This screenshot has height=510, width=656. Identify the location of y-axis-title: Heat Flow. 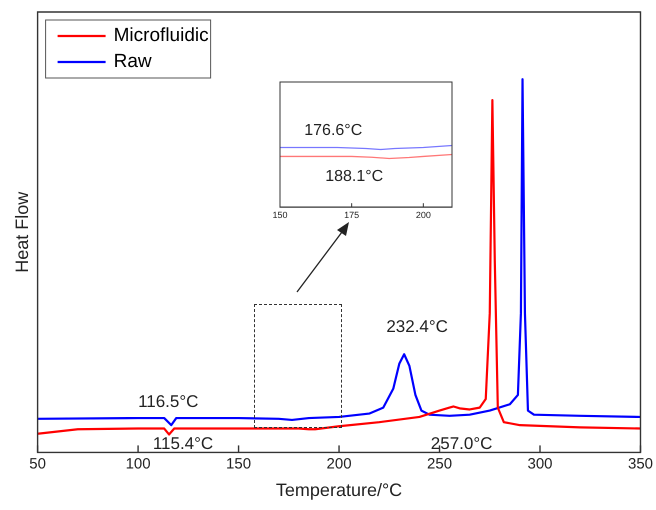
(22, 231).